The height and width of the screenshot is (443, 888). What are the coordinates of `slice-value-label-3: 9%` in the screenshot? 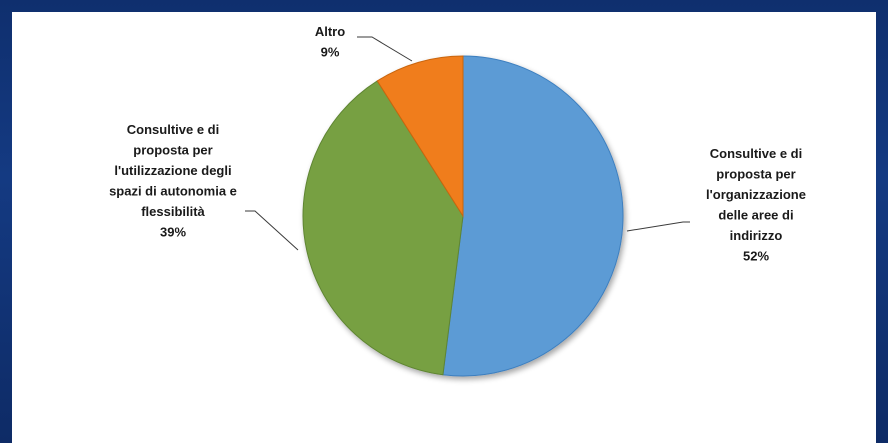 It's located at (330, 52).